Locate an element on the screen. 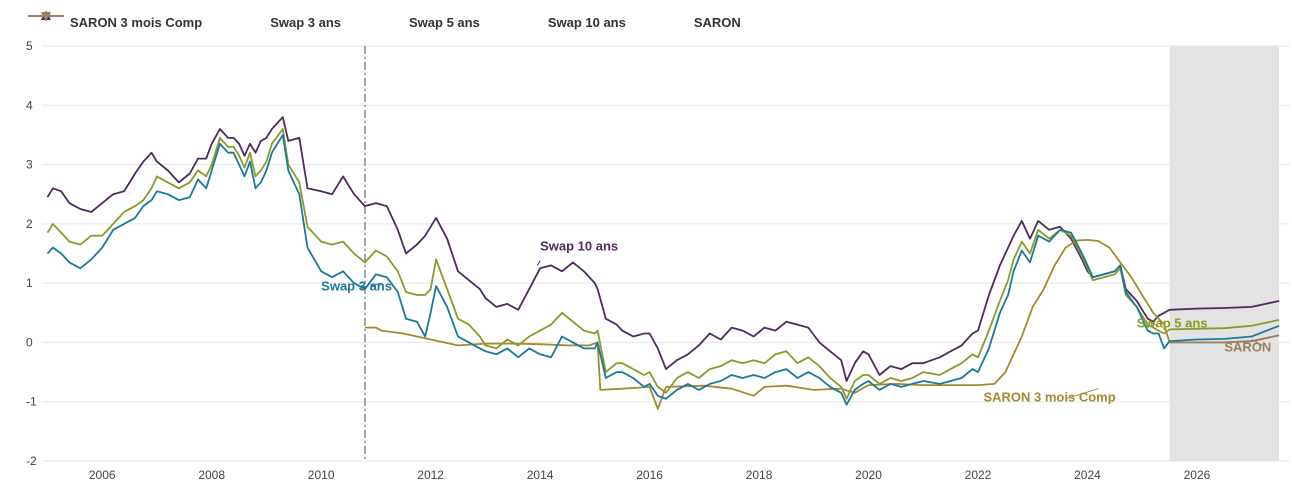 This screenshot has width=1292, height=493. x-tick-label: 2008 is located at coordinates (211, 475).